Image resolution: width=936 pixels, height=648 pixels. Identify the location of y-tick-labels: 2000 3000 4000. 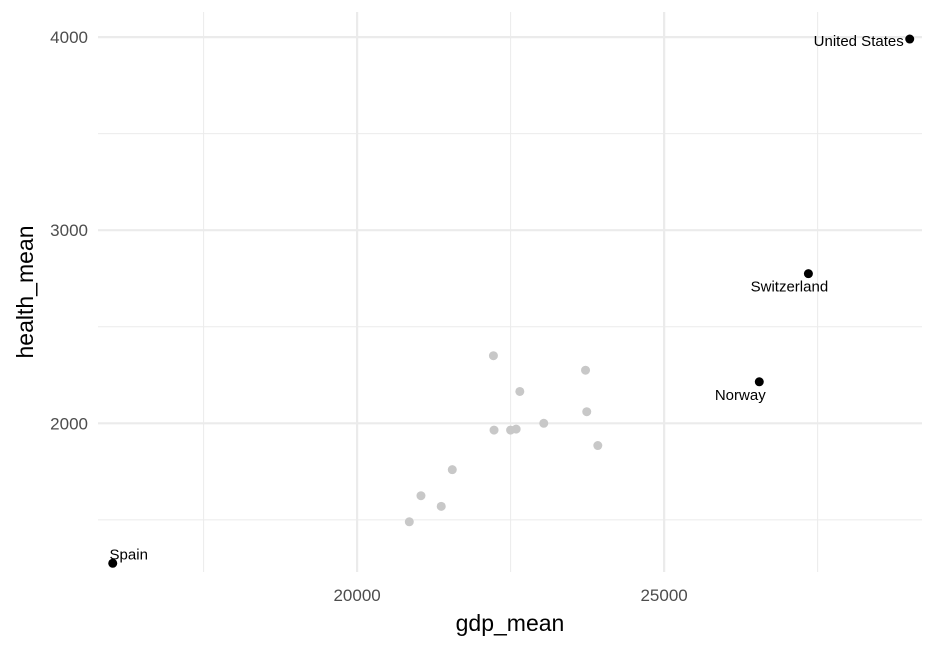
(69, 230).